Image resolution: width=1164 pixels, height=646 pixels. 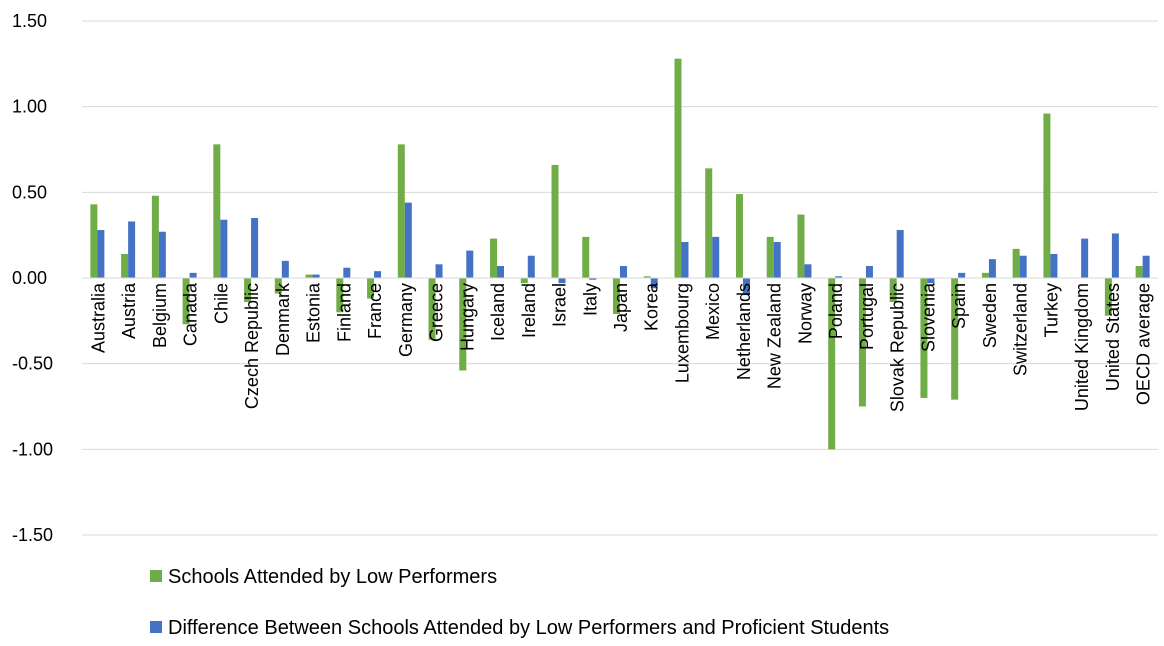 I want to click on category-label: Australia, so click(x=98, y=317).